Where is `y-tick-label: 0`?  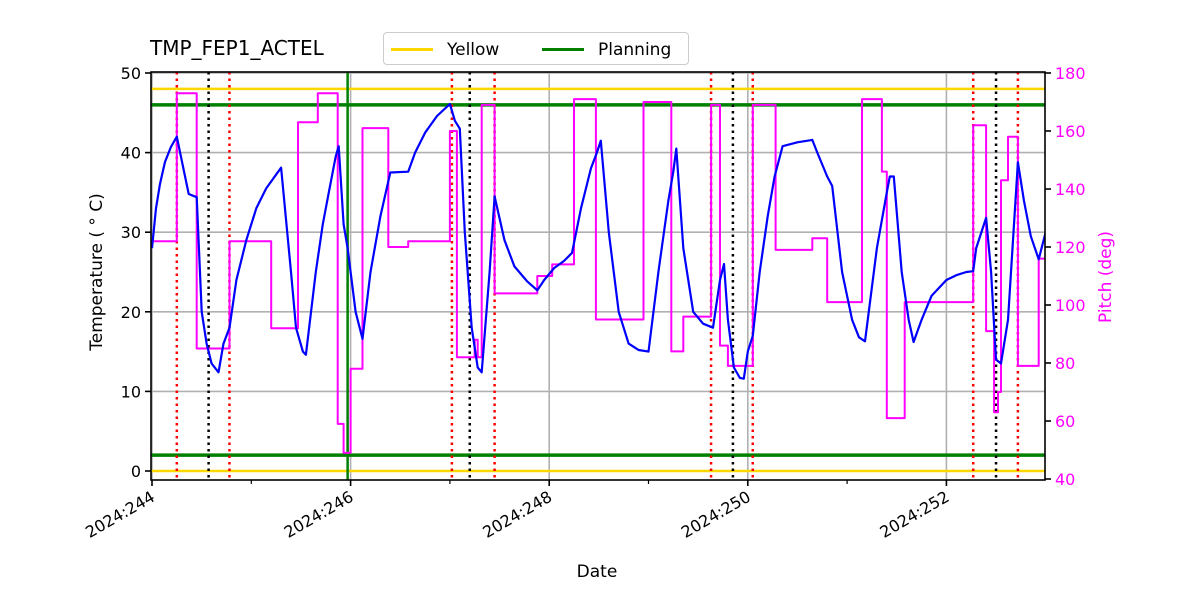 y-tick-label: 0 is located at coordinates (136, 471).